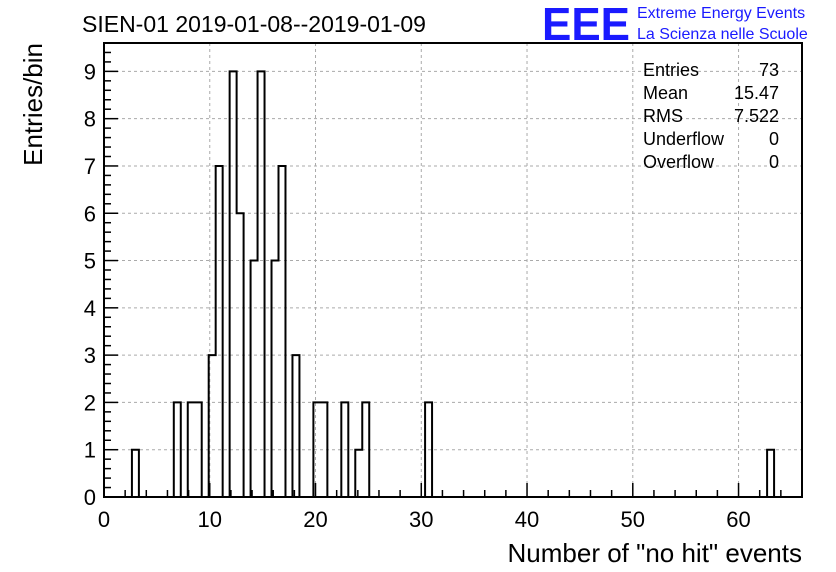 The width and height of the screenshot is (836, 572). I want to click on x-tick-label-20: 20, so click(315, 519).